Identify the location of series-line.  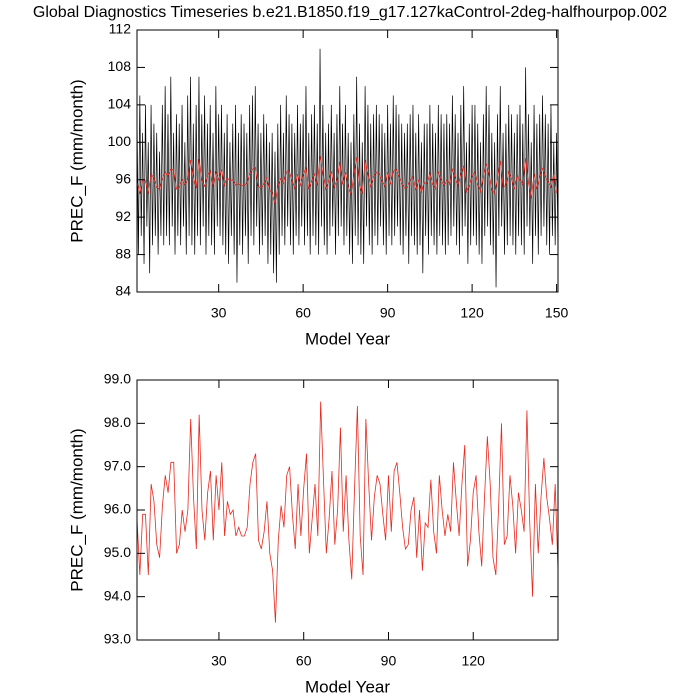
(346, 180).